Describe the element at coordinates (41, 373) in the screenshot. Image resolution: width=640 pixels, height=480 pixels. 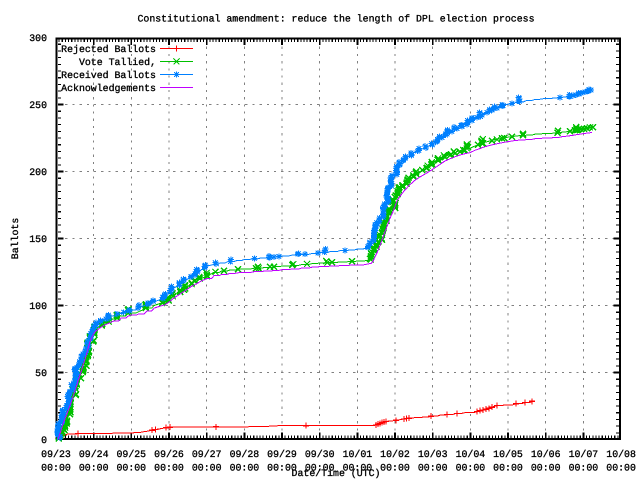
I see `svg-text: 50` at that location.